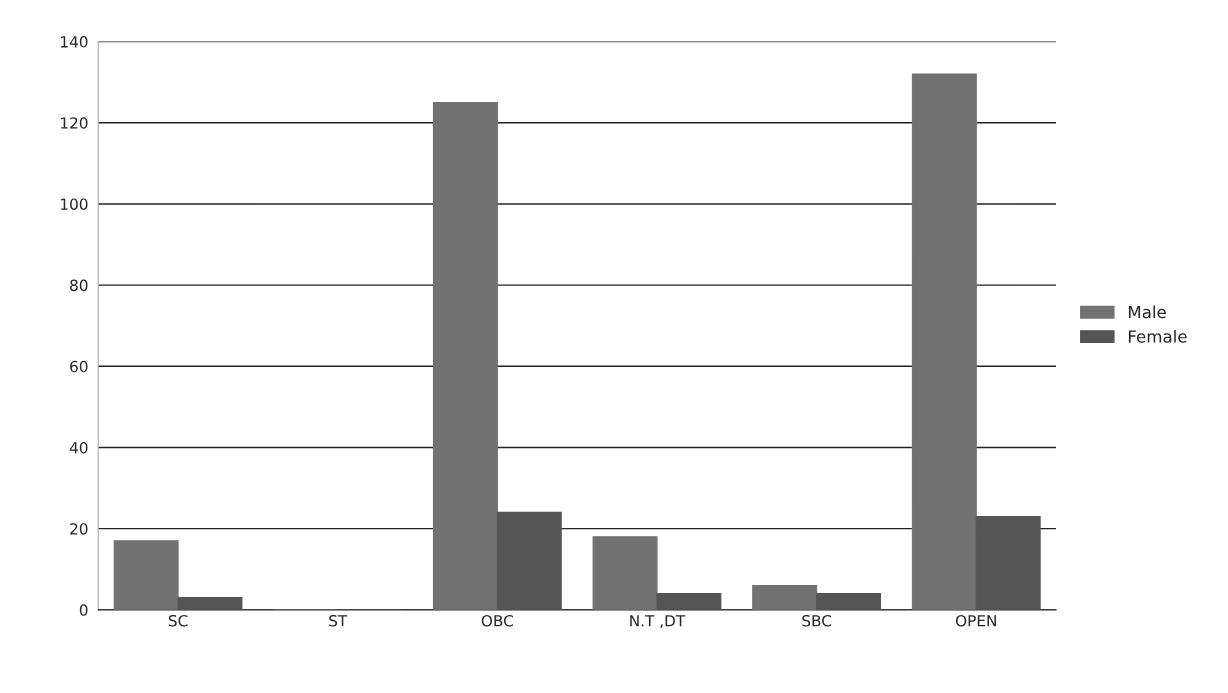  What do you see at coordinates (1147, 312) in the screenshot?
I see `legend-label: Male` at bounding box center [1147, 312].